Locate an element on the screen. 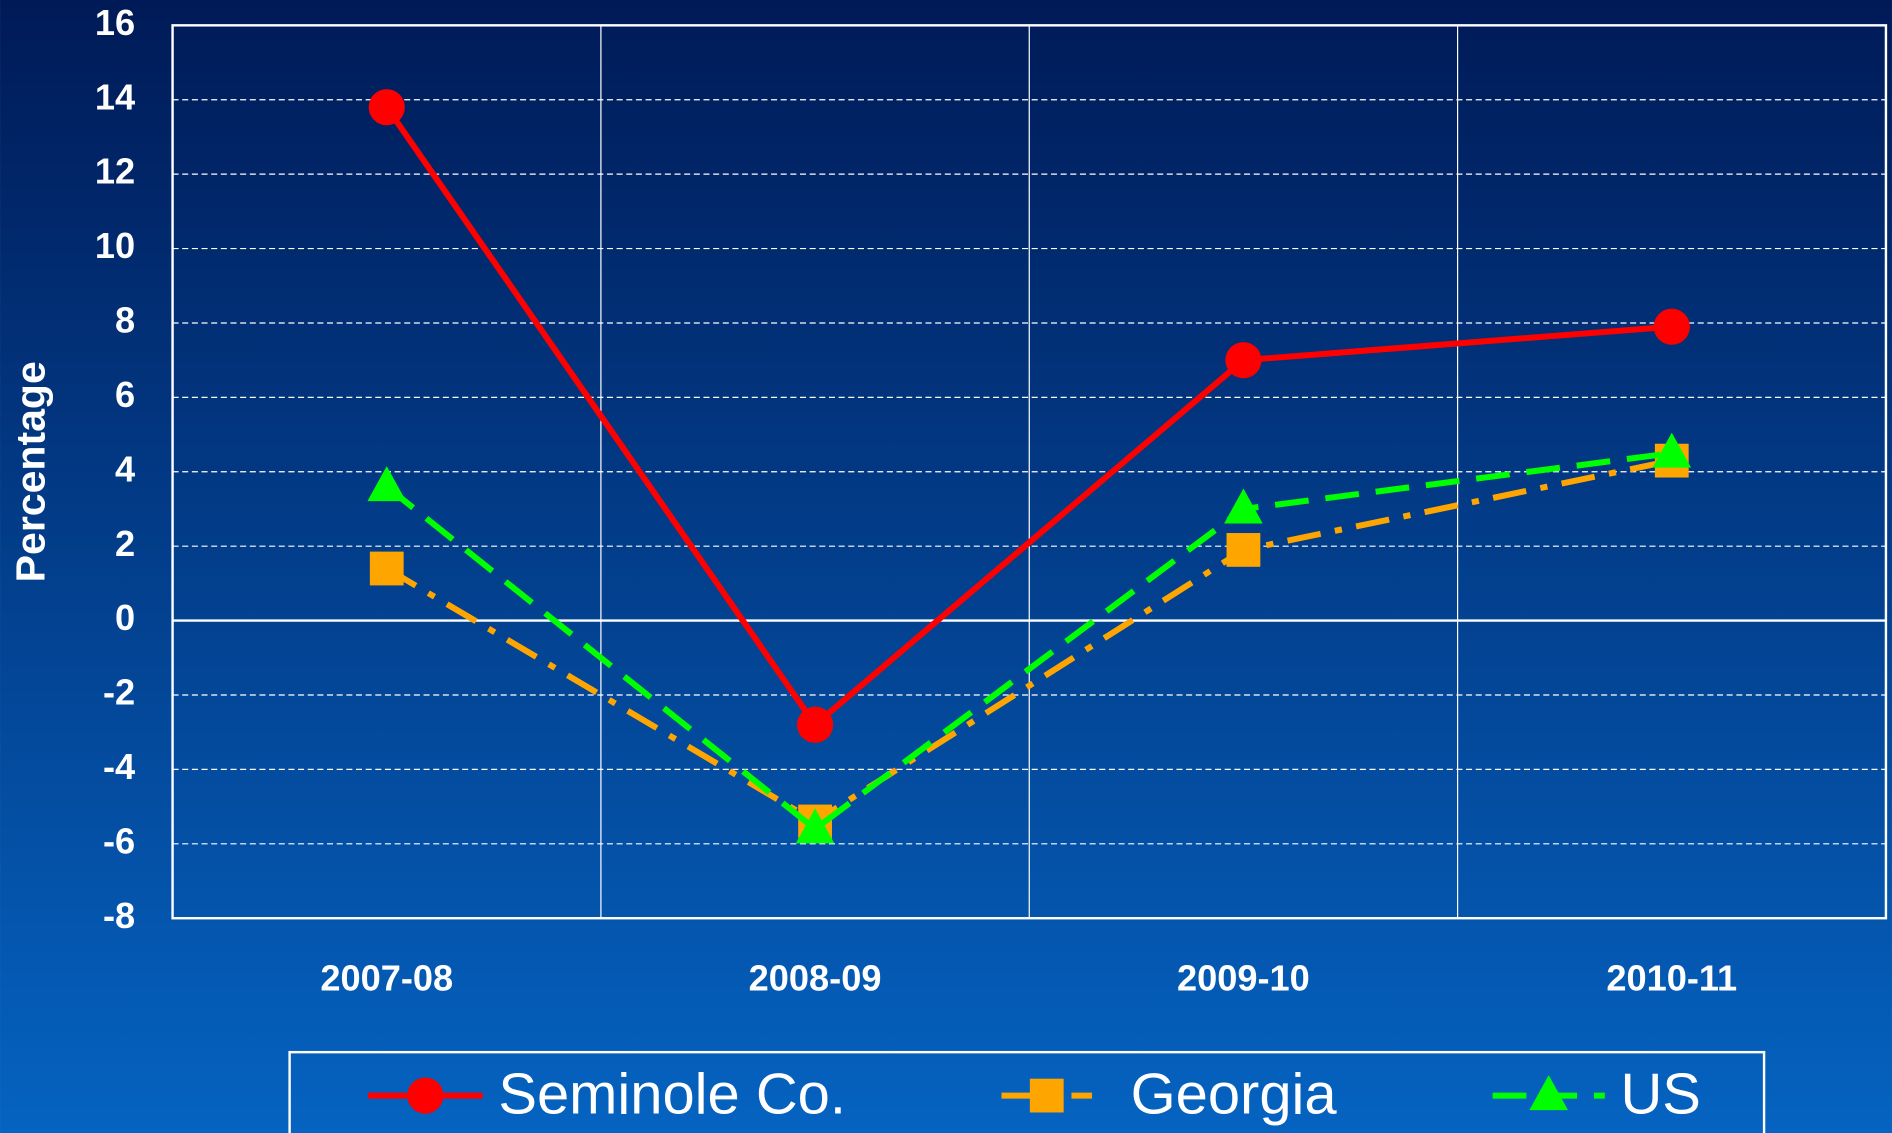 This screenshot has height=1133, width=1892. y-tick-label: -4 is located at coordinates (119, 766).